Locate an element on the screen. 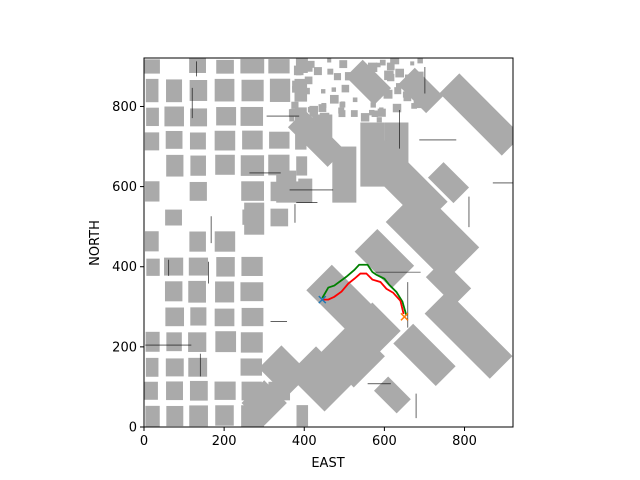  y-tick-label: 600 is located at coordinates (124, 187).